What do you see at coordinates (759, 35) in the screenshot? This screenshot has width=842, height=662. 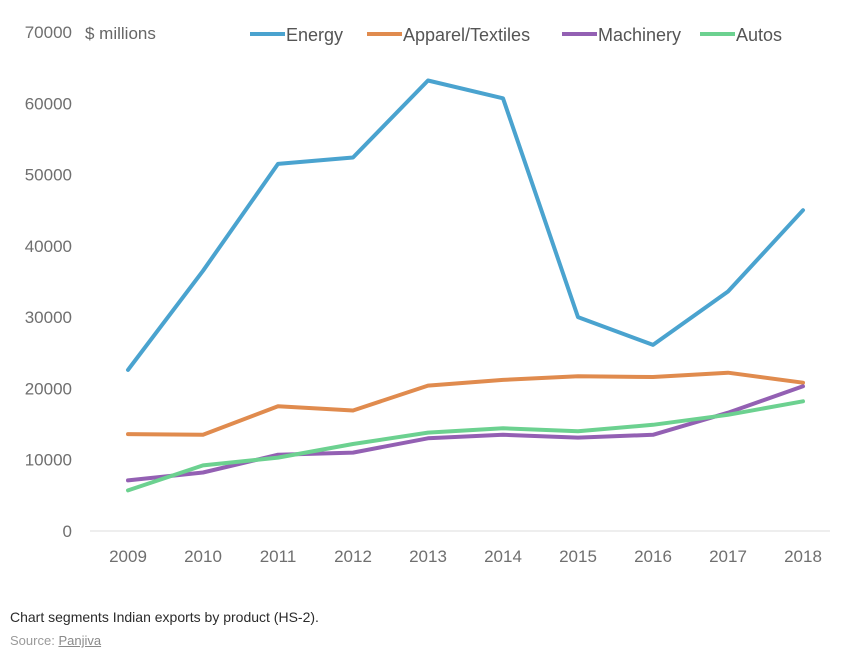 I see `legend-label: Autos` at bounding box center [759, 35].